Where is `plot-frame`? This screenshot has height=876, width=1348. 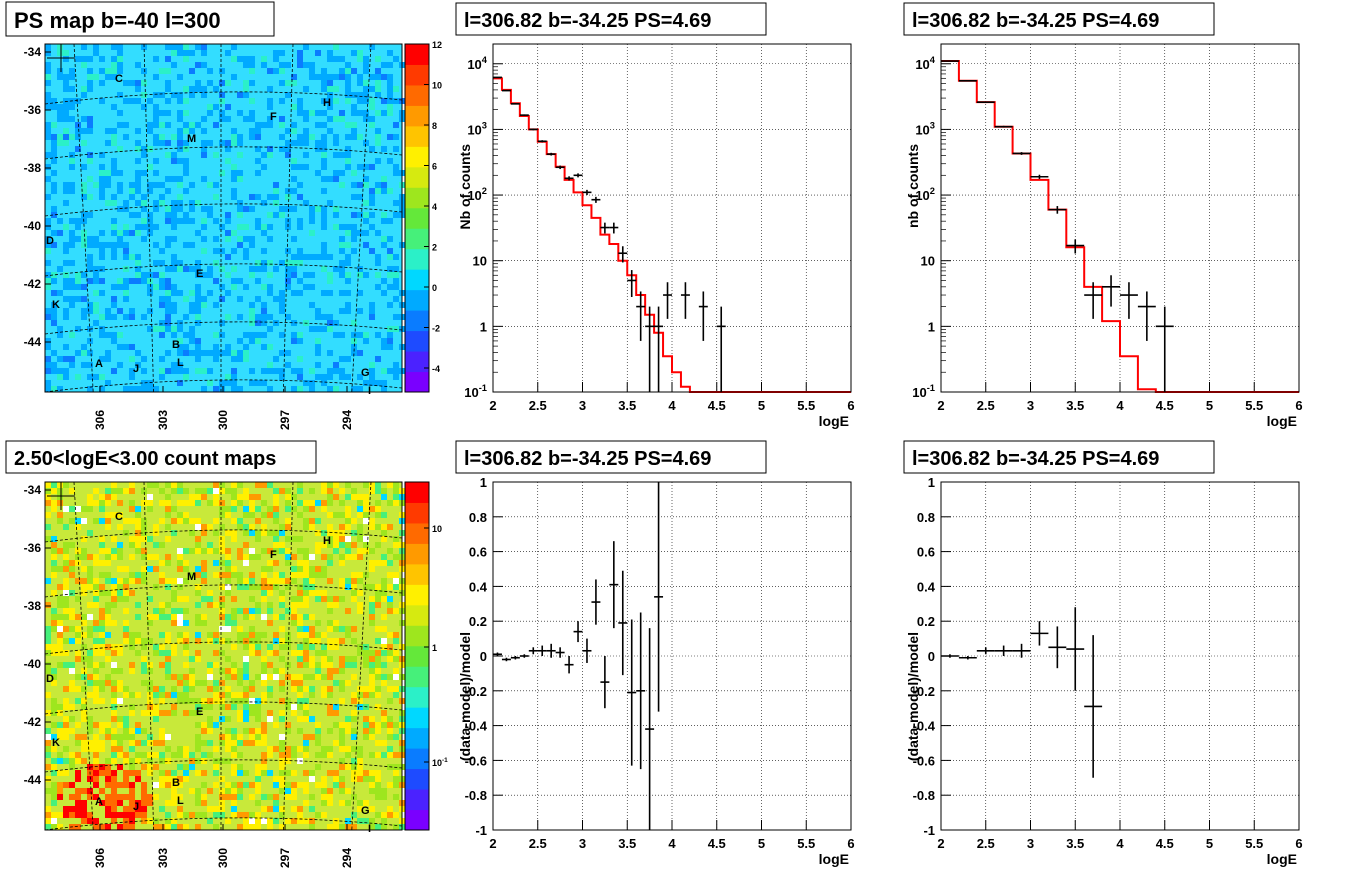
plot-frame is located at coordinates (672, 656).